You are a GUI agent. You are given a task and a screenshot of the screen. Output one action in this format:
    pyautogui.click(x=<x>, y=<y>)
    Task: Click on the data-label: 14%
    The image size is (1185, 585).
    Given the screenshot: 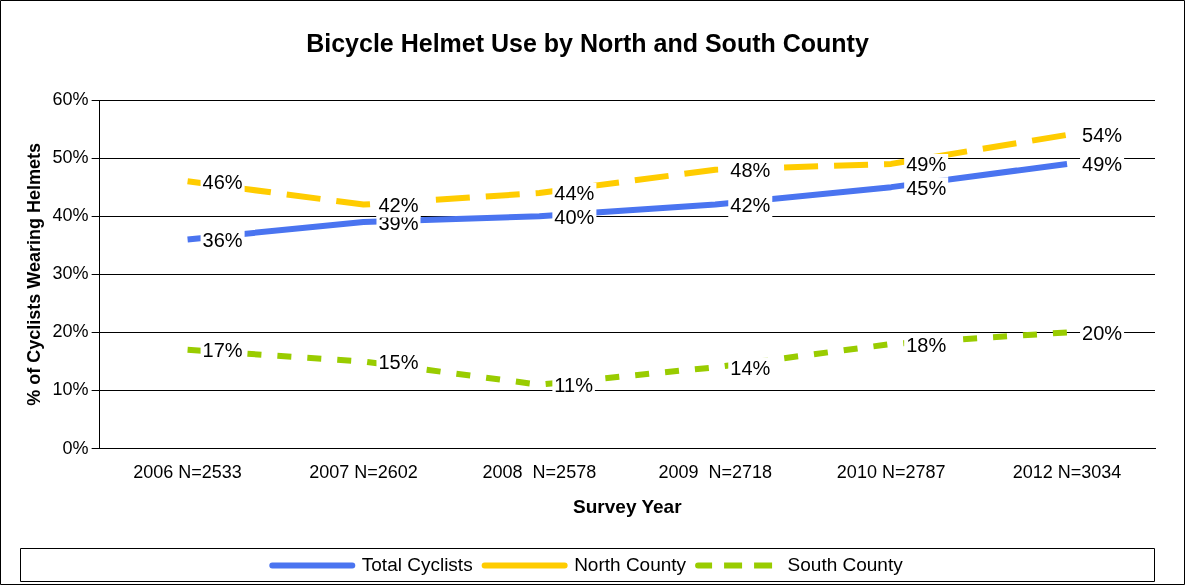 What is the action you would take?
    pyautogui.click(x=750, y=367)
    